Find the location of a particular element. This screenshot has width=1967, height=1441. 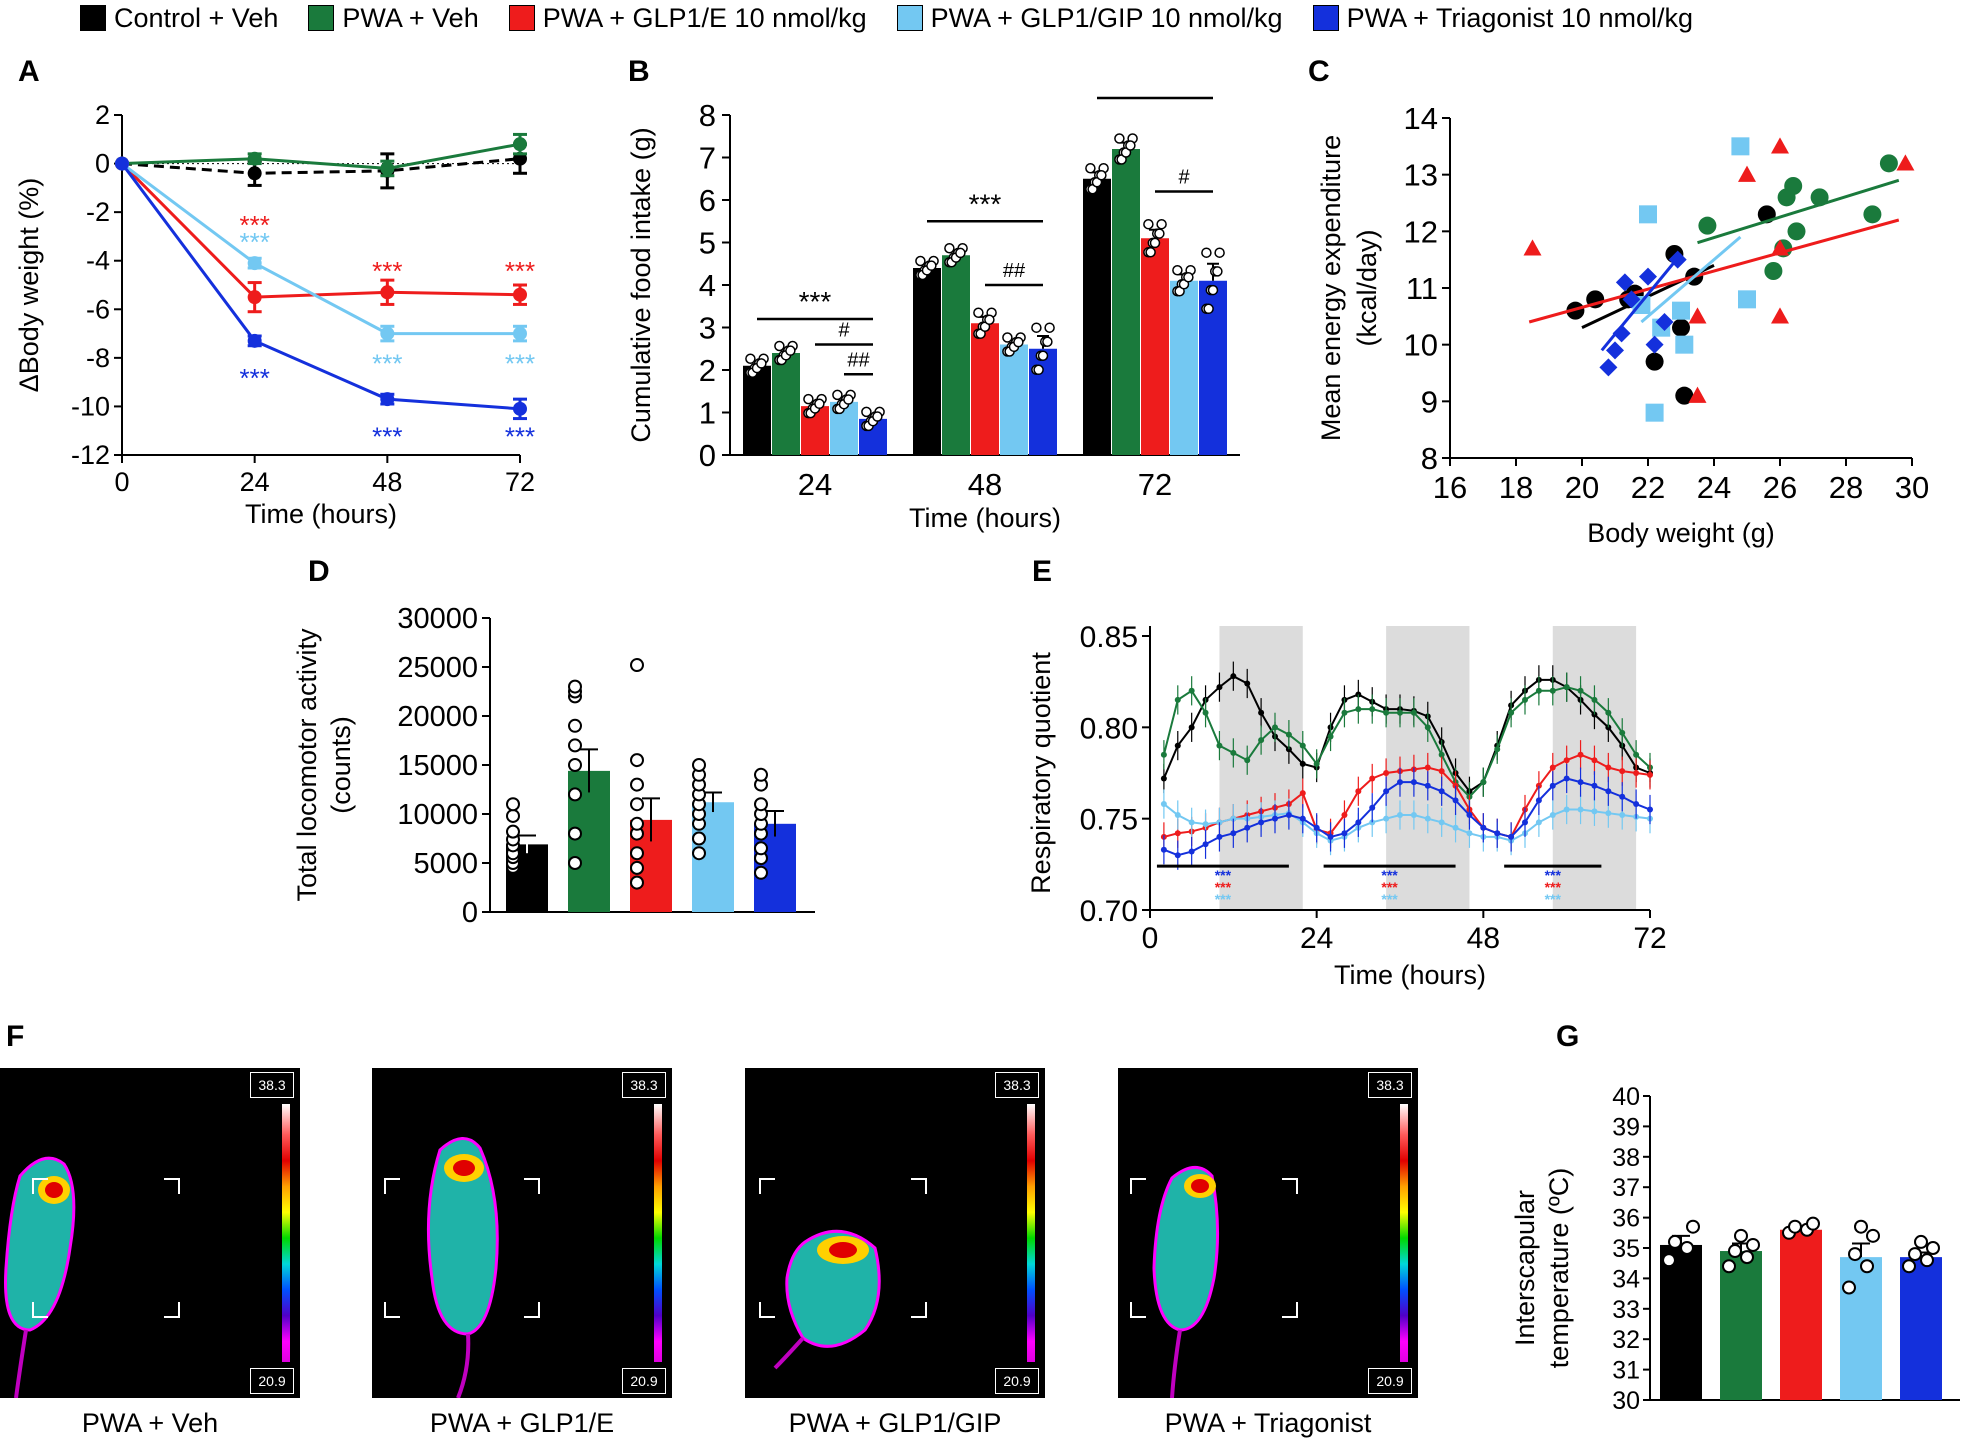

y-tick-label: 20000 is located at coordinates (437, 717).